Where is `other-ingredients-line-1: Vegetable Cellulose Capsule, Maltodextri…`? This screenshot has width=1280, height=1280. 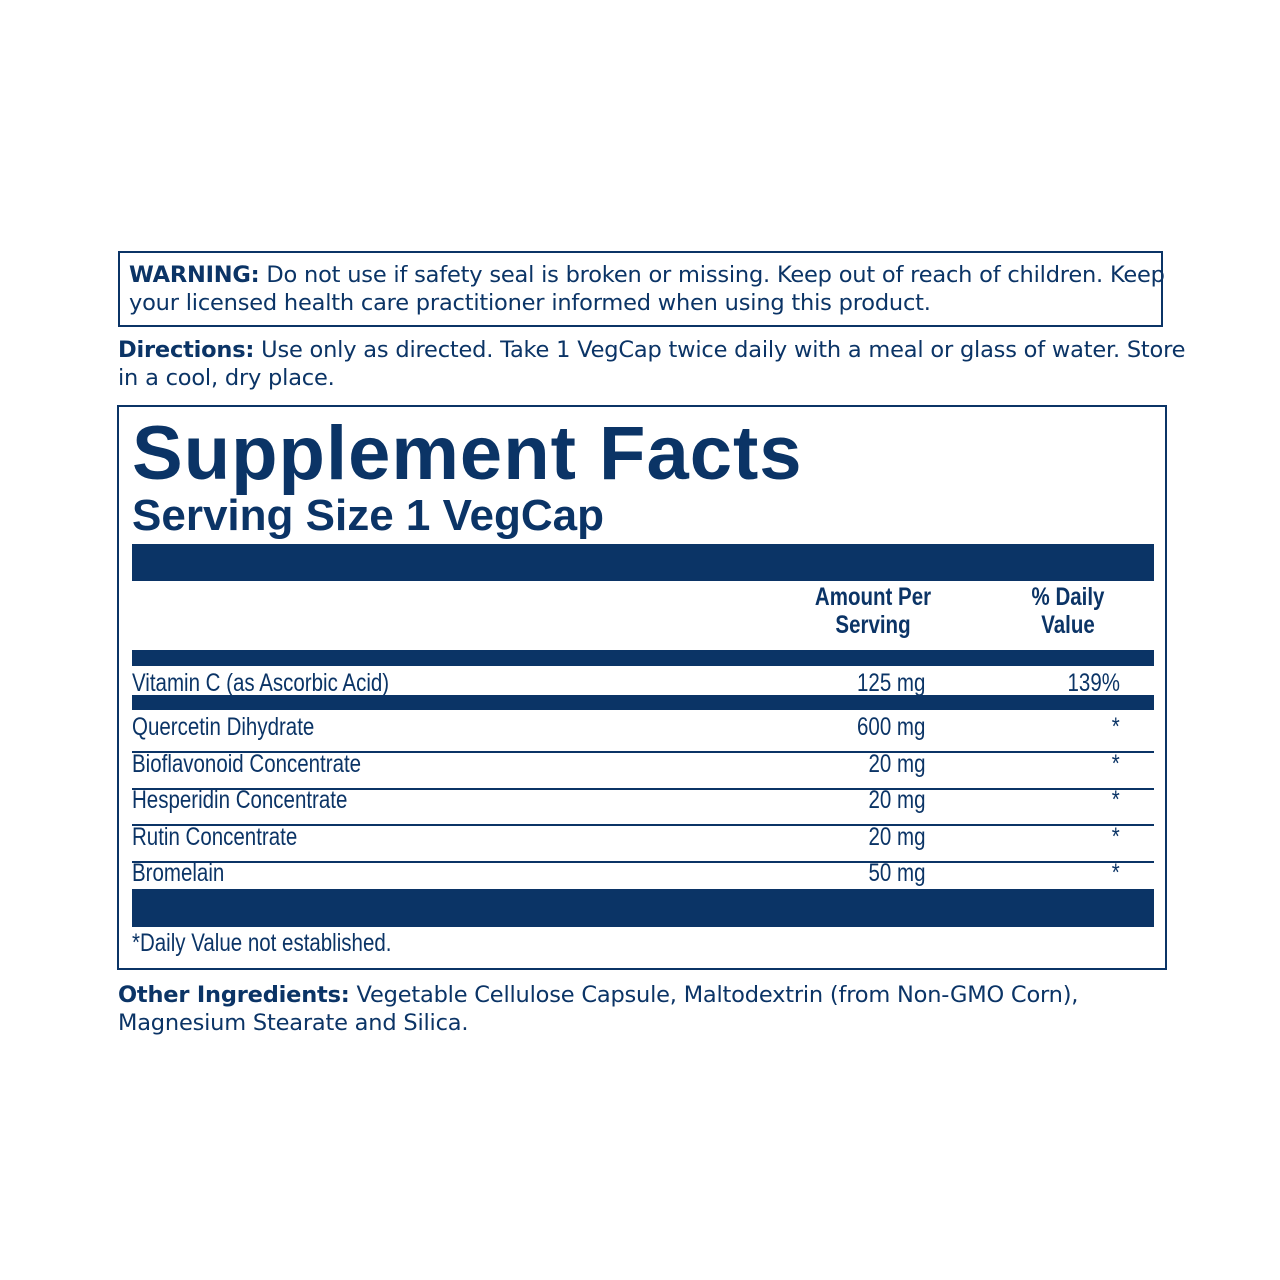
other-ingredients-line-1: Vegetable Cellulose Capsule, Maltodextri… is located at coordinates (714, 995).